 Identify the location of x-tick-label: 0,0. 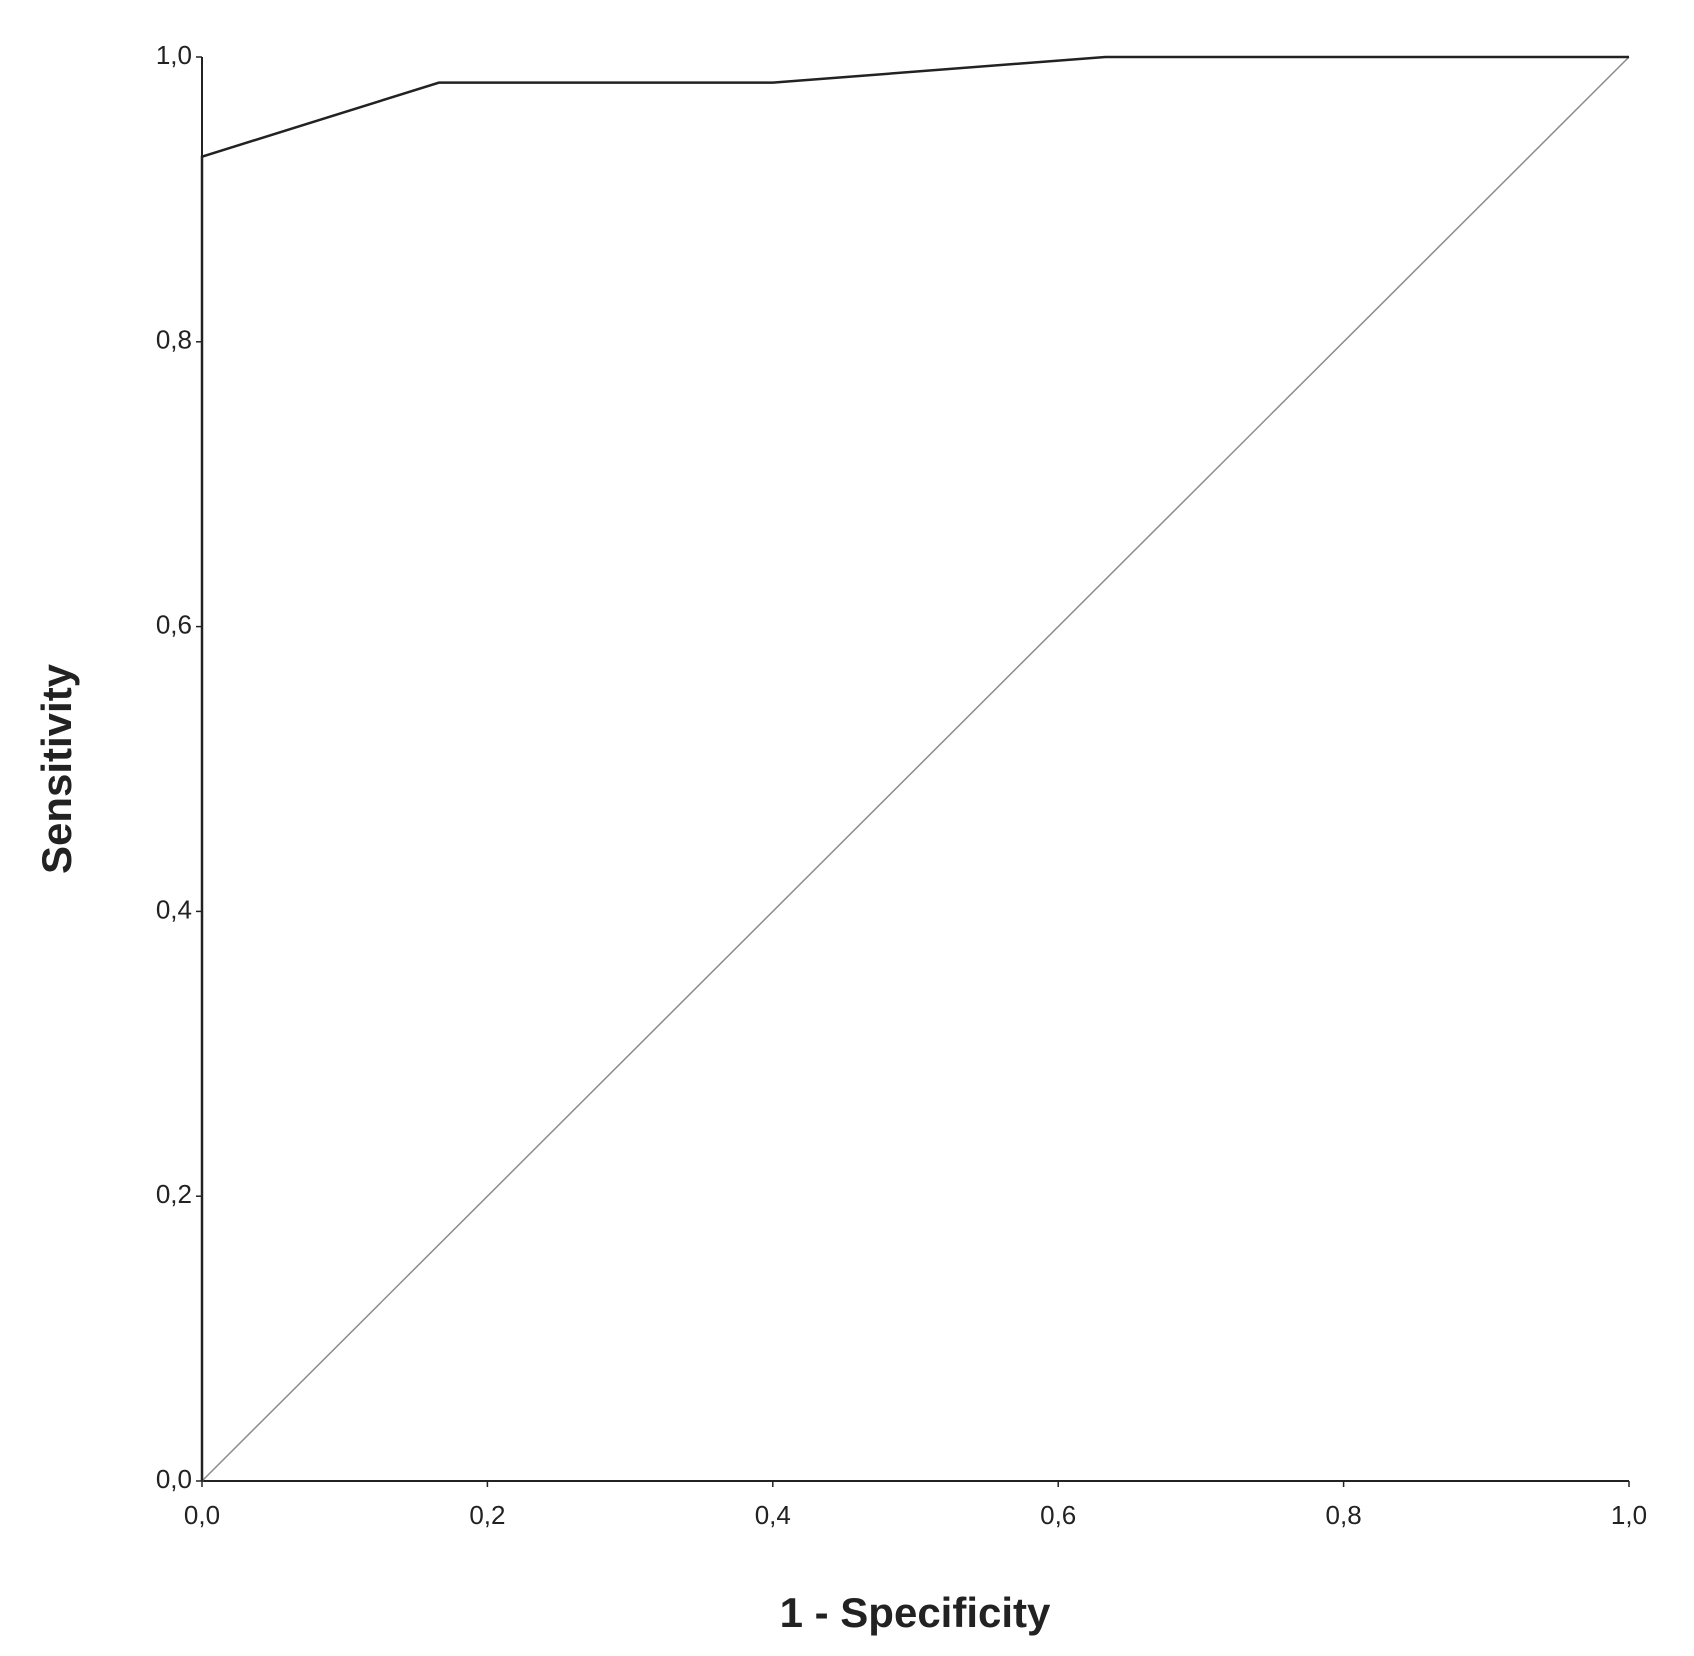
(202, 1515).